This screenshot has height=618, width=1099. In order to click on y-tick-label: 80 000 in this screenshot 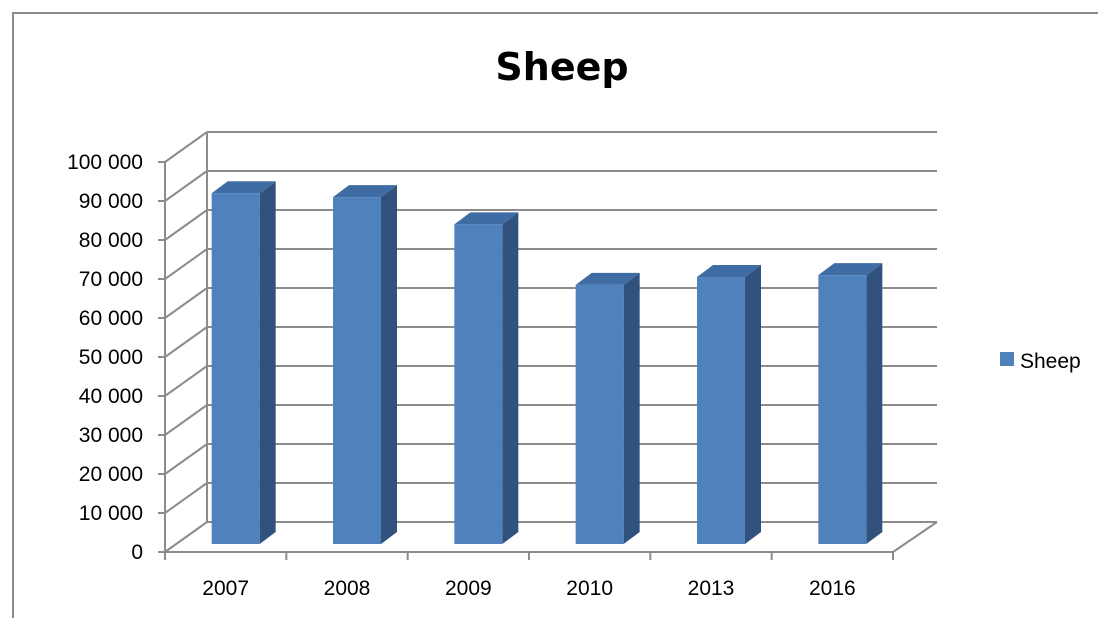, I will do `click(111, 240)`.